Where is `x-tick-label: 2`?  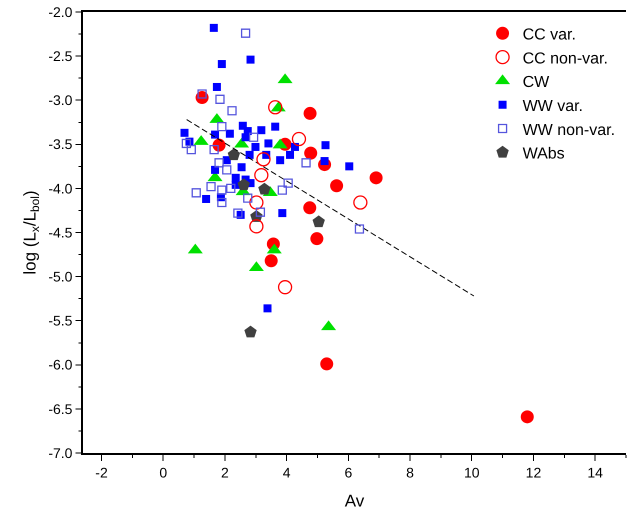 x-tick-label: 2 is located at coordinates (225, 472).